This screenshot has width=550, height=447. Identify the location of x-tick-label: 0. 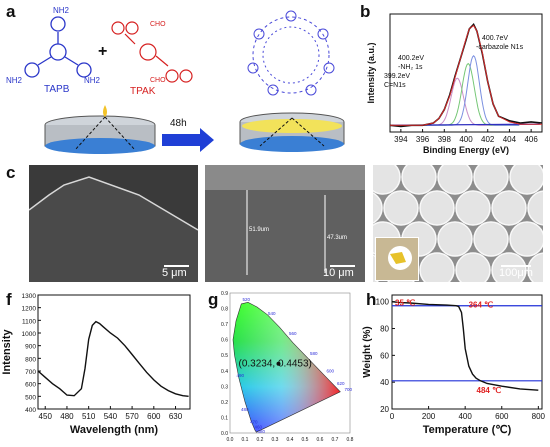
(392, 416).